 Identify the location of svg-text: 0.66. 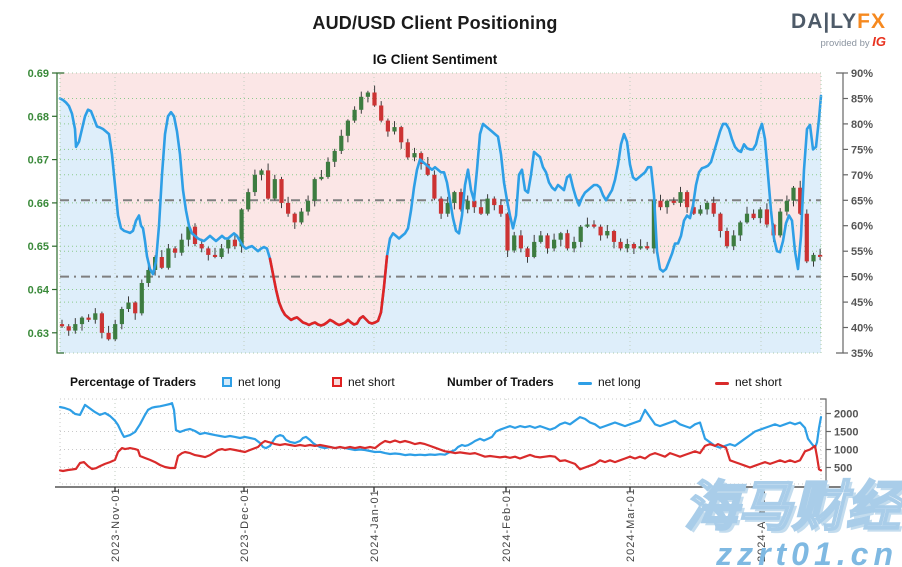
(38, 204).